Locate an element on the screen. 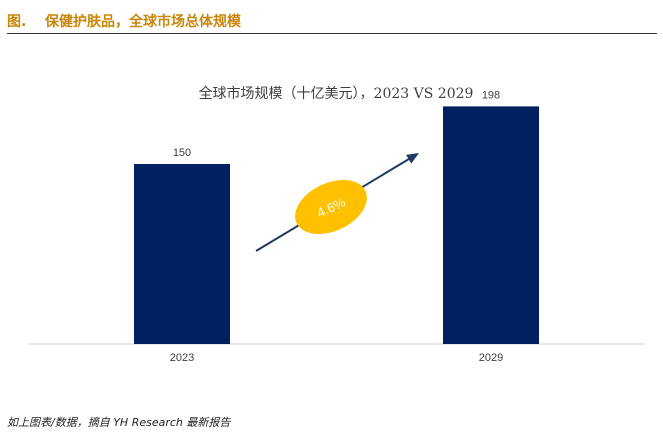  chart-title: 全球市场规模（十亿美元），2023 VS 2029 is located at coordinates (336, 93).